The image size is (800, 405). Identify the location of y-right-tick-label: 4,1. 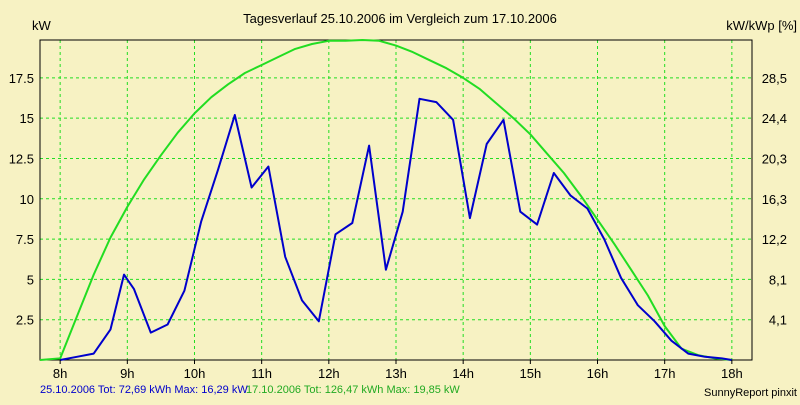
(778, 320).